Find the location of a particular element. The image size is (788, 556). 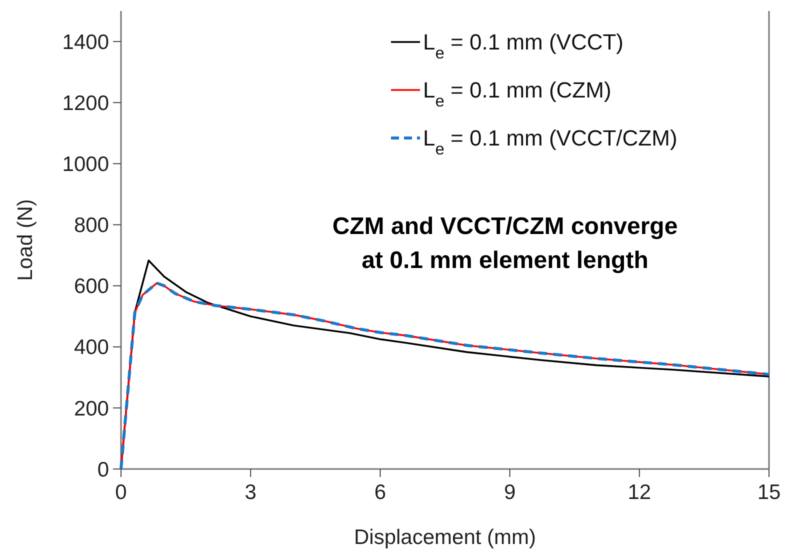

y-tick-label: 200 is located at coordinates (91, 408).